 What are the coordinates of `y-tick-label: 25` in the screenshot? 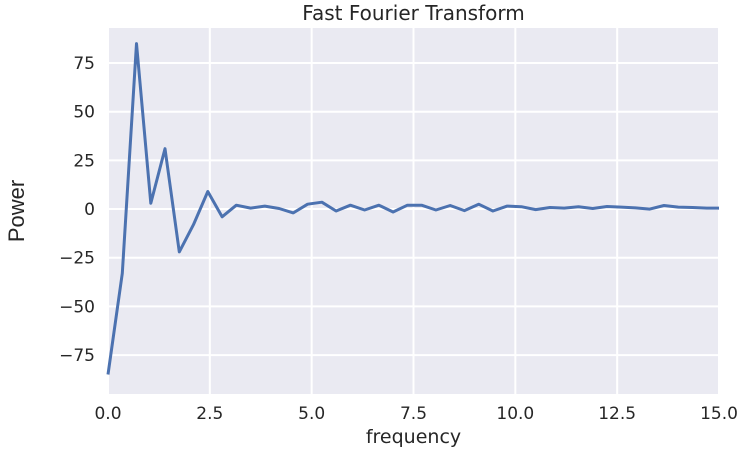 It's located at (84, 161).